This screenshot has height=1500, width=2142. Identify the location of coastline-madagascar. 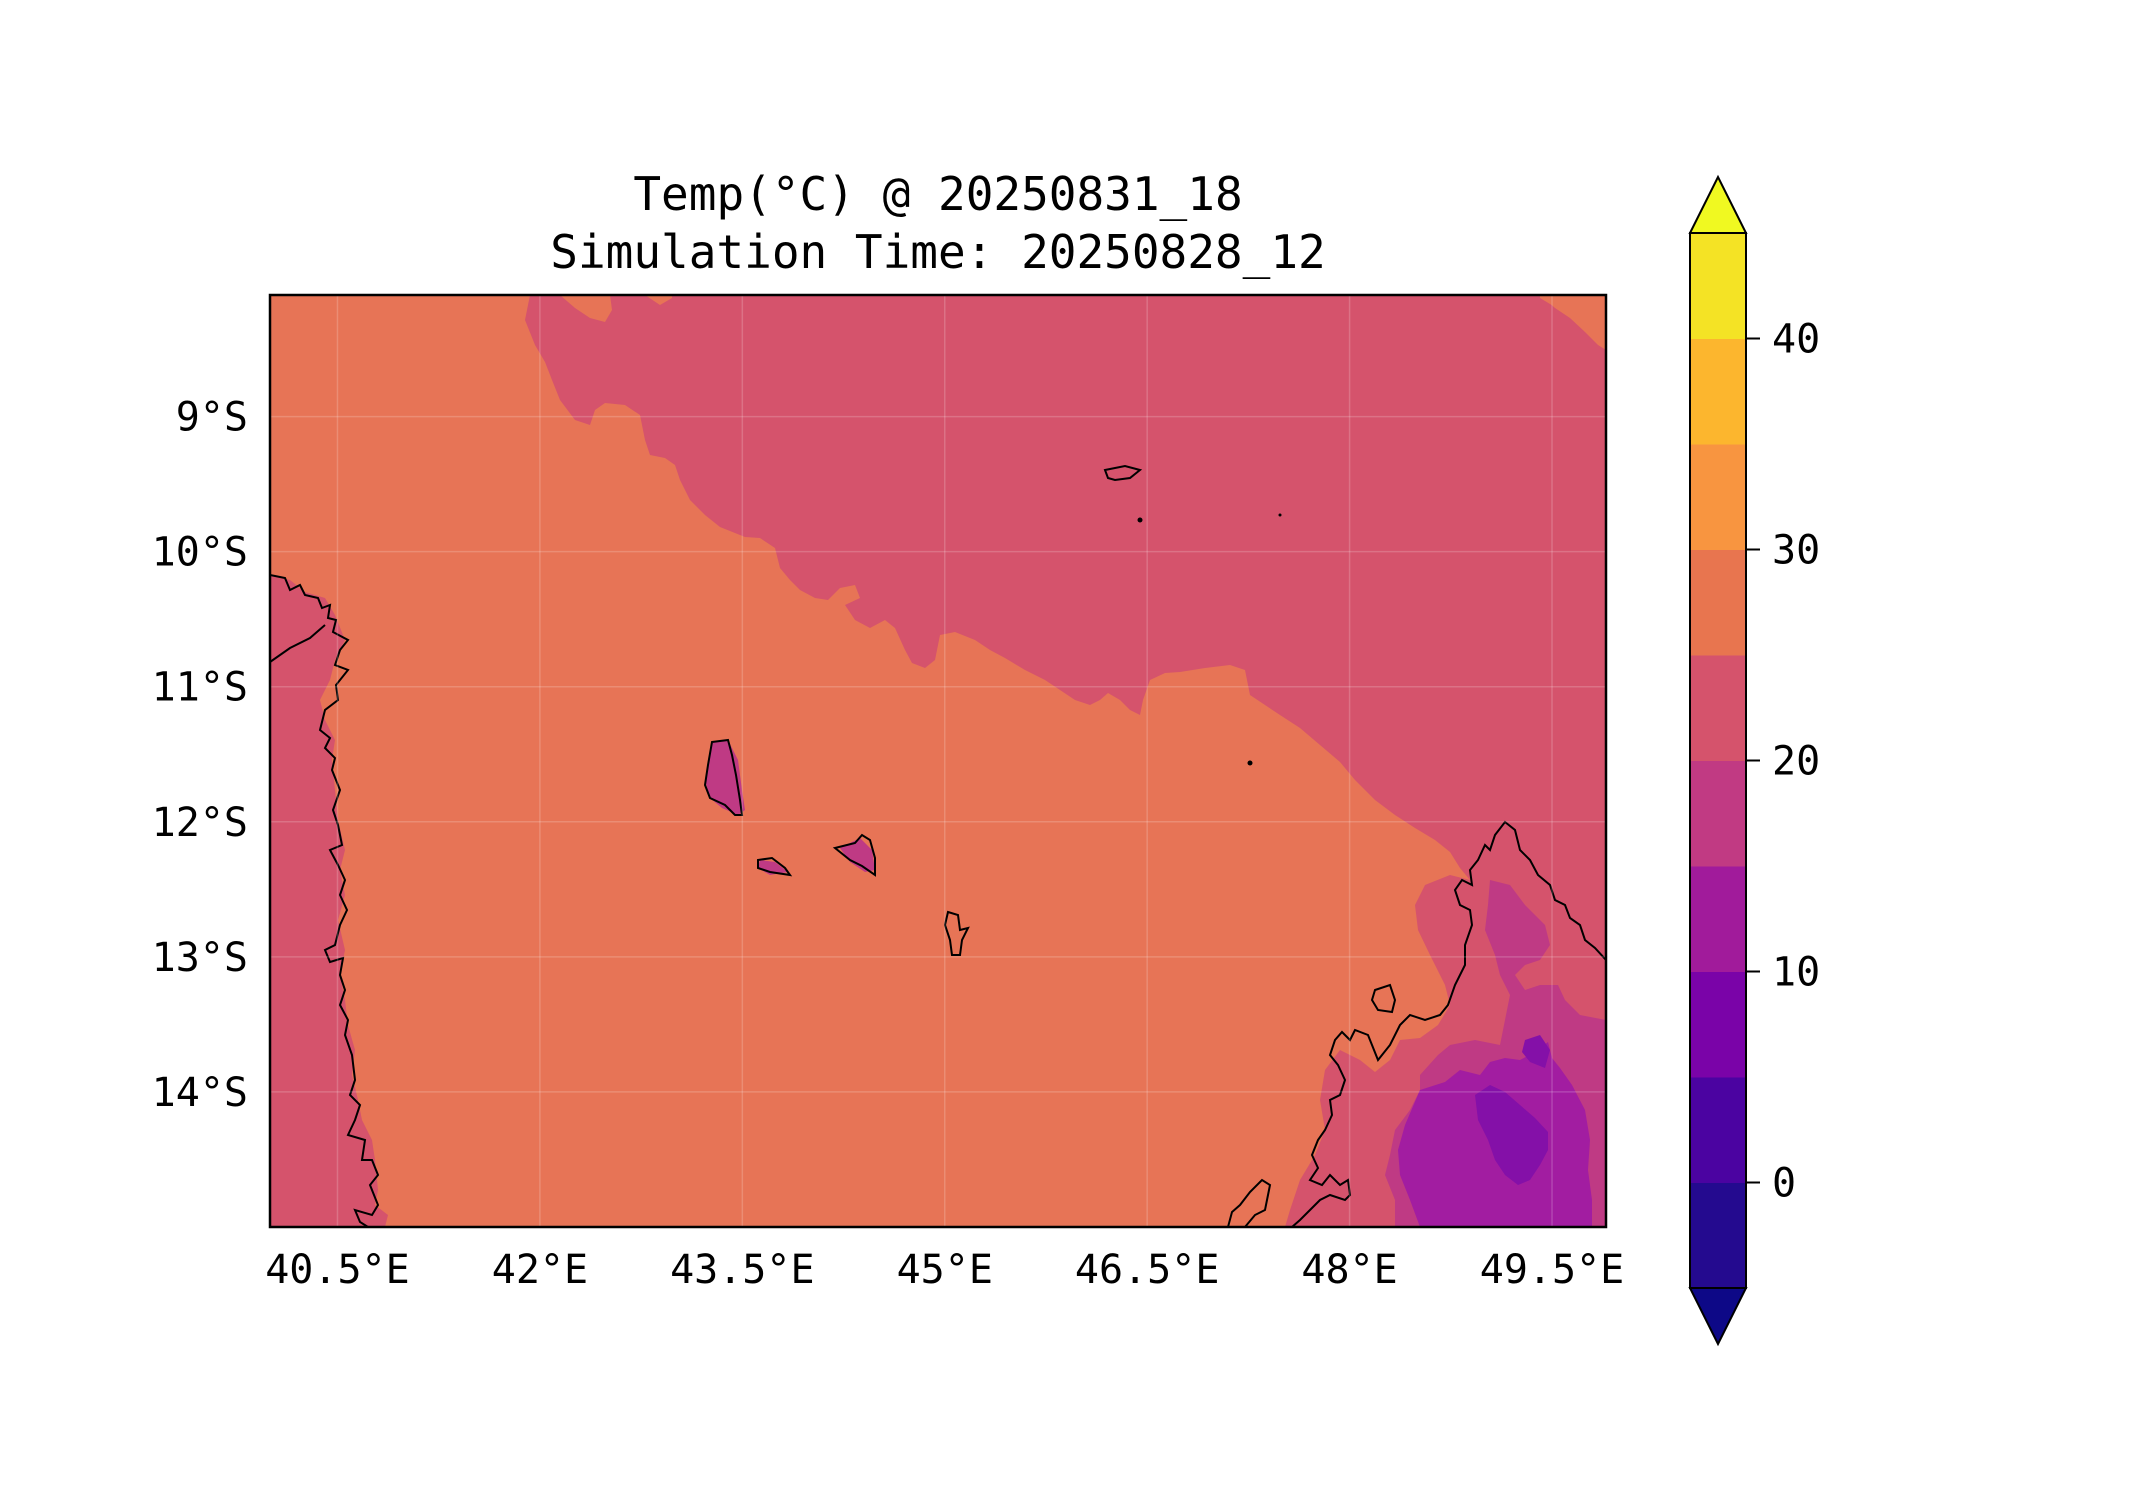
(1448, 1023).